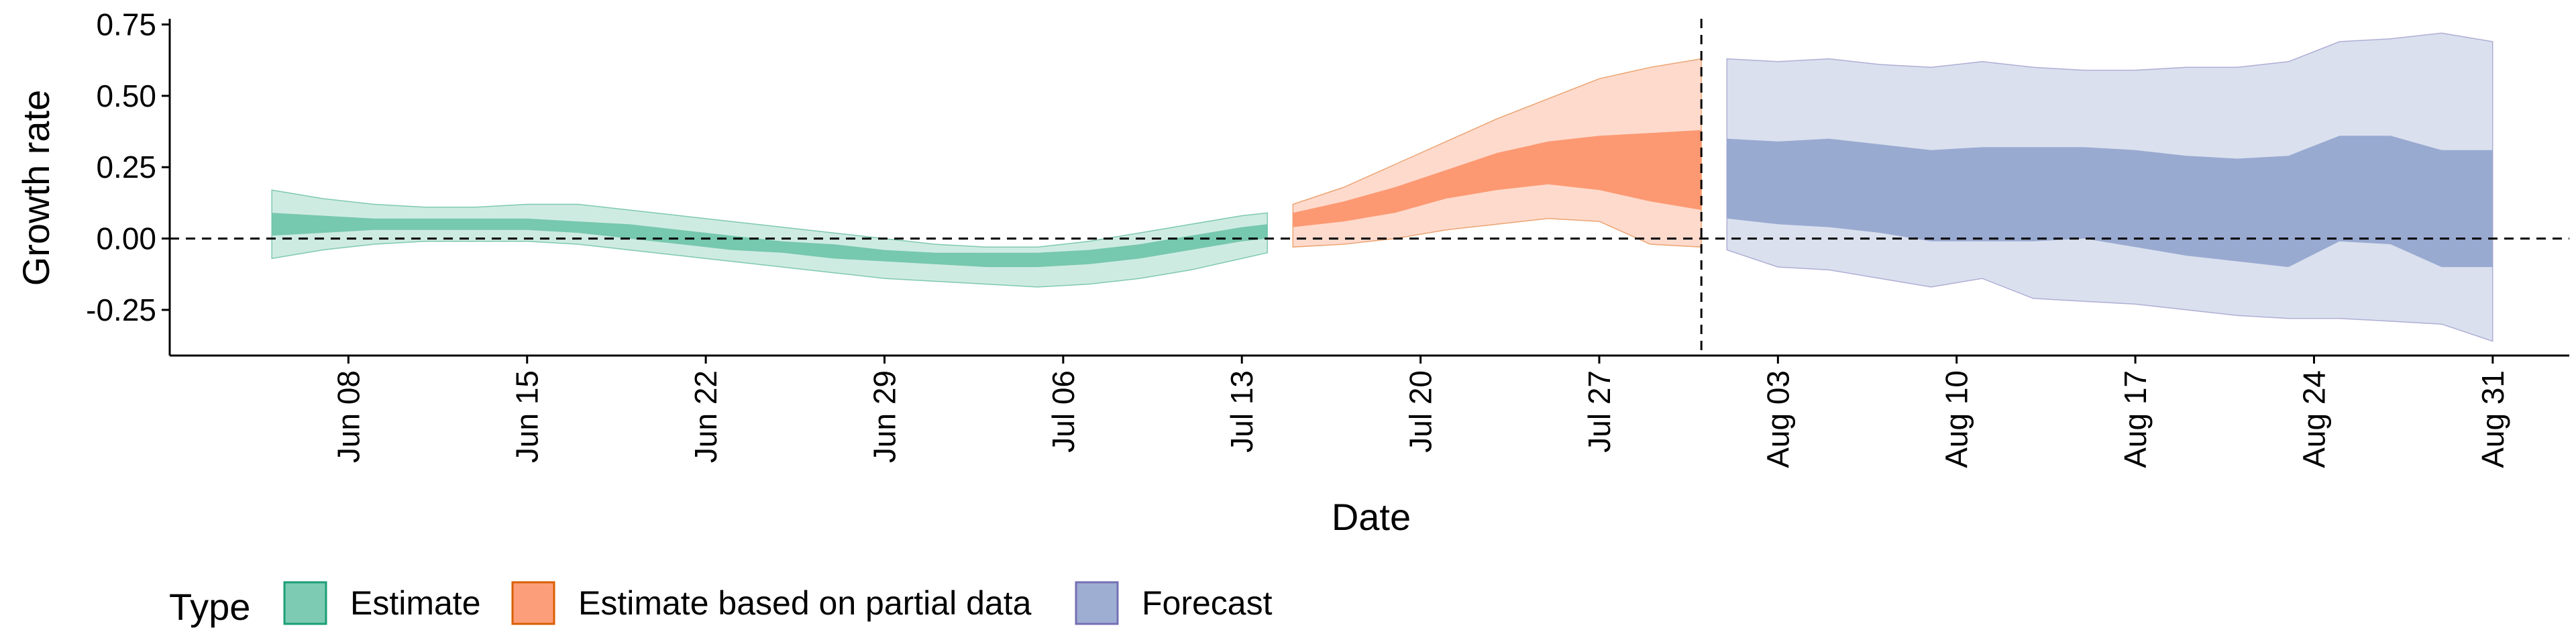  Describe the element at coordinates (884, 416) in the screenshot. I see `x-tick-label: Jun 29` at that location.